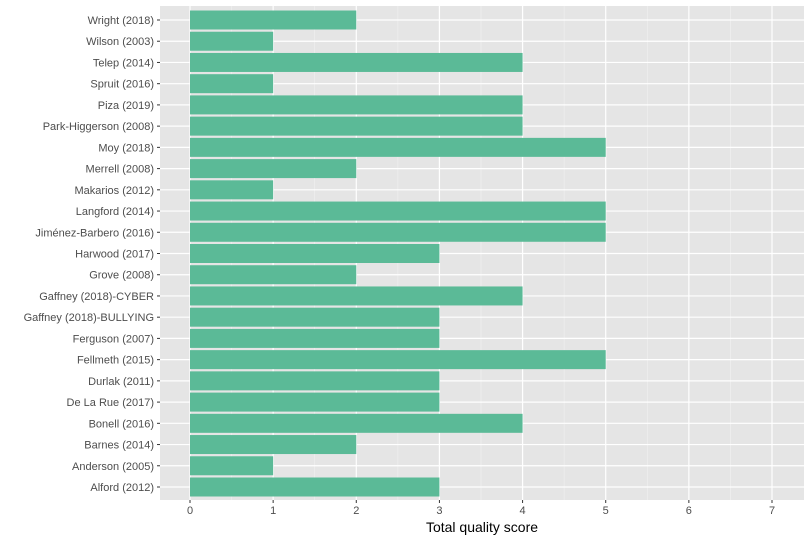  Describe the element at coordinates (121, 276) in the screenshot. I see `y-tick-label: Grove (2008)` at that location.